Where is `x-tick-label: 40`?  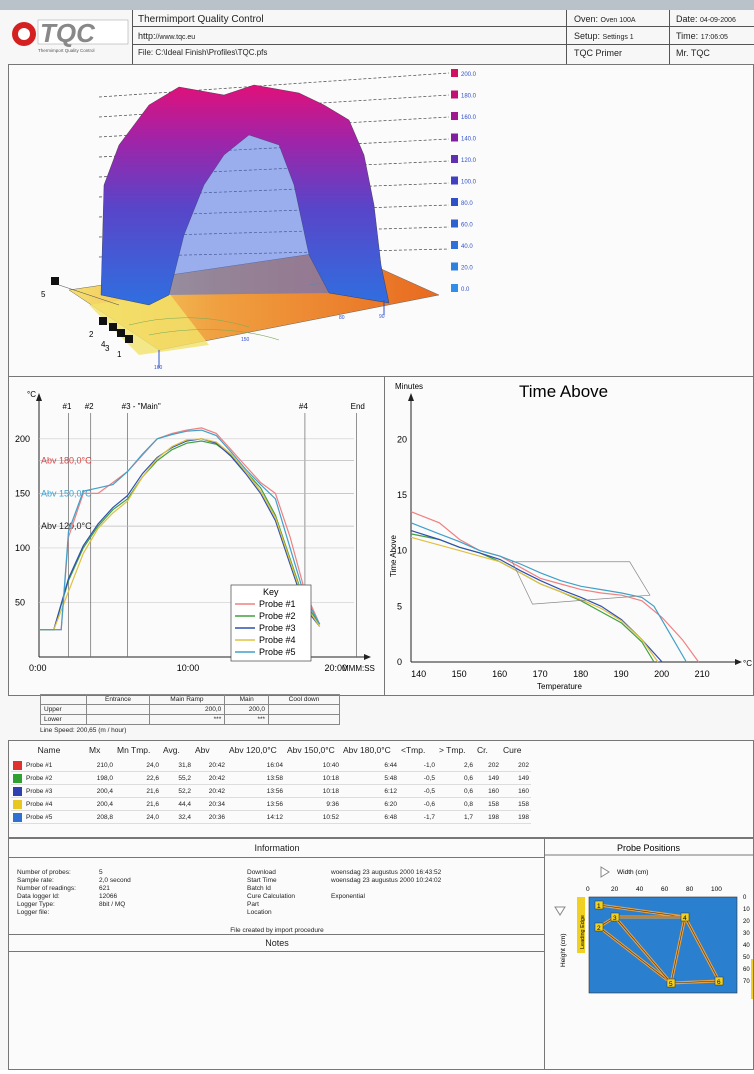
x-tick-label: 40 is located at coordinates (640, 889).